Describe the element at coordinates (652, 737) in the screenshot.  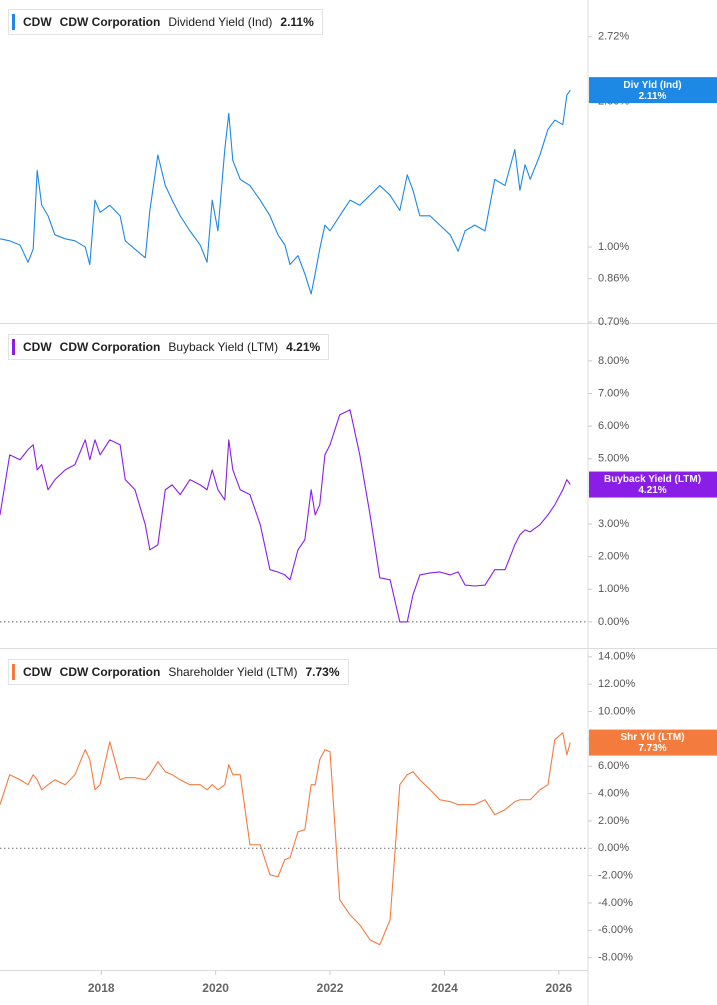
I see `badge-label: Shr Yld (LTM)` at that location.